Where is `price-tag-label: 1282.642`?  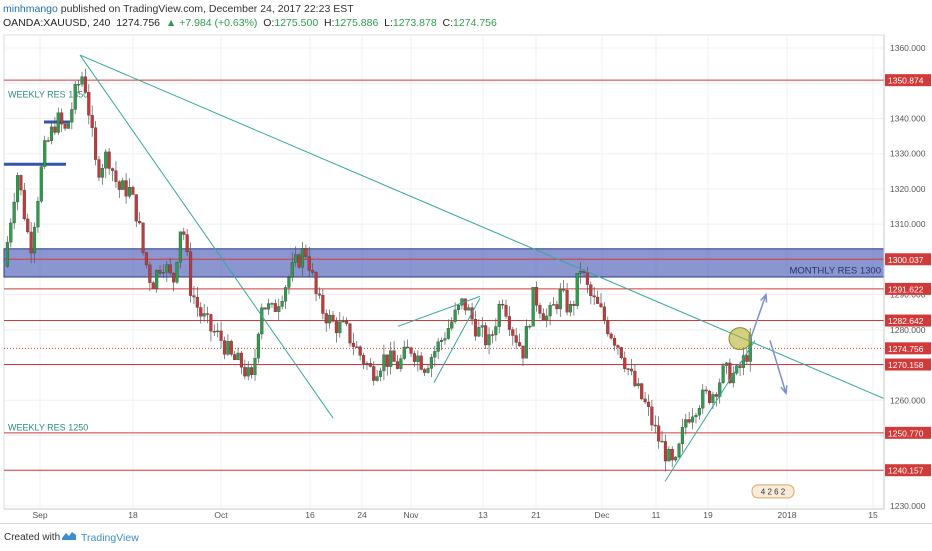
price-tag-label: 1282.642 is located at coordinates (906, 321).